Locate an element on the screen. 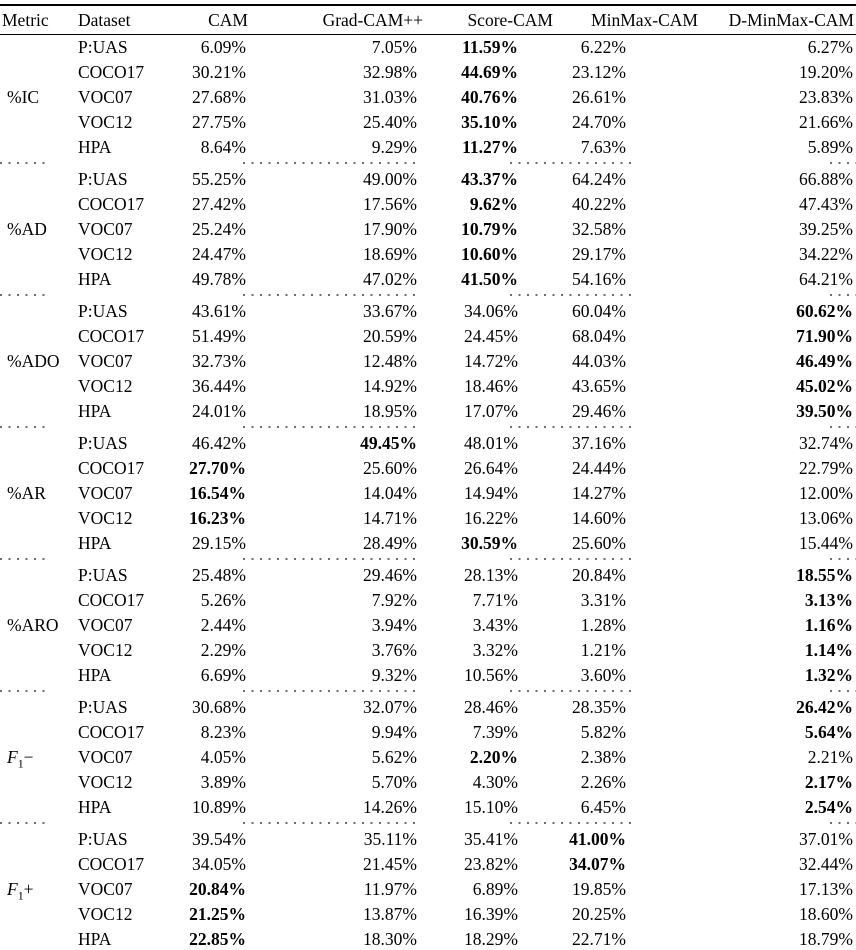 Image resolution: width=856 pixels, height=950 pixels. metric-label: %IC is located at coordinates (23, 97).